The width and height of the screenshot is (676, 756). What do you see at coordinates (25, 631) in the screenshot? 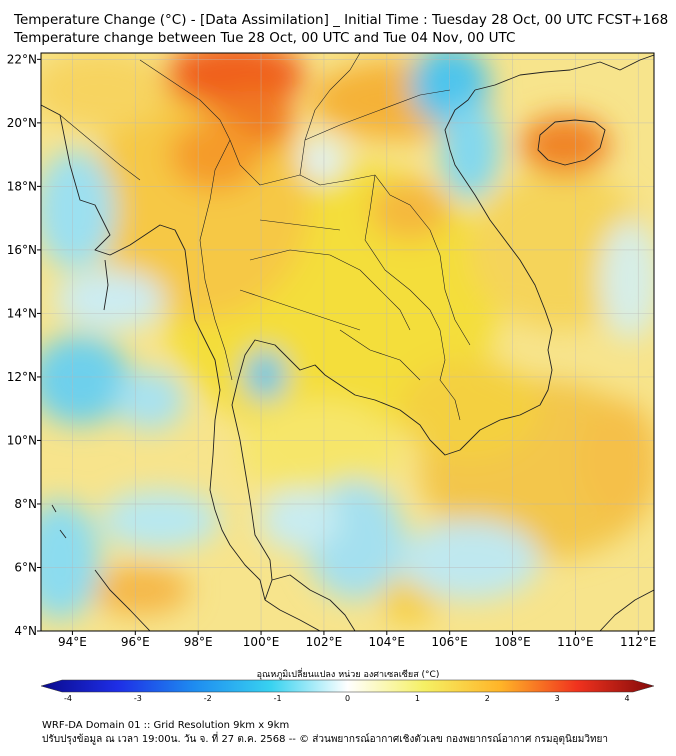
I see `lat-tick-label: 4°N` at bounding box center [25, 631].